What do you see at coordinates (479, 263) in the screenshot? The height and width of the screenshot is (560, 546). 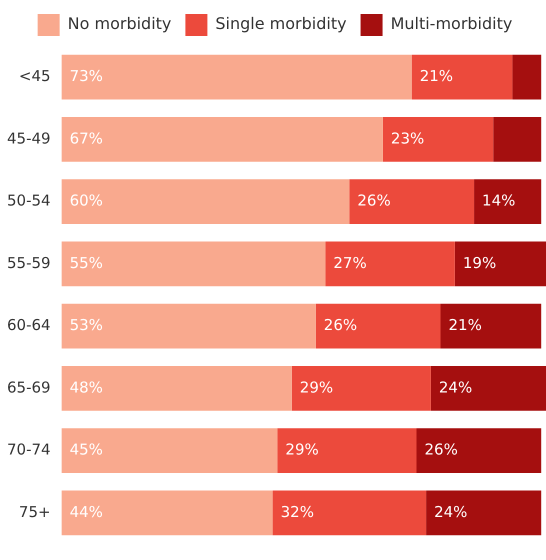 I see `data-label: 19%` at bounding box center [479, 263].